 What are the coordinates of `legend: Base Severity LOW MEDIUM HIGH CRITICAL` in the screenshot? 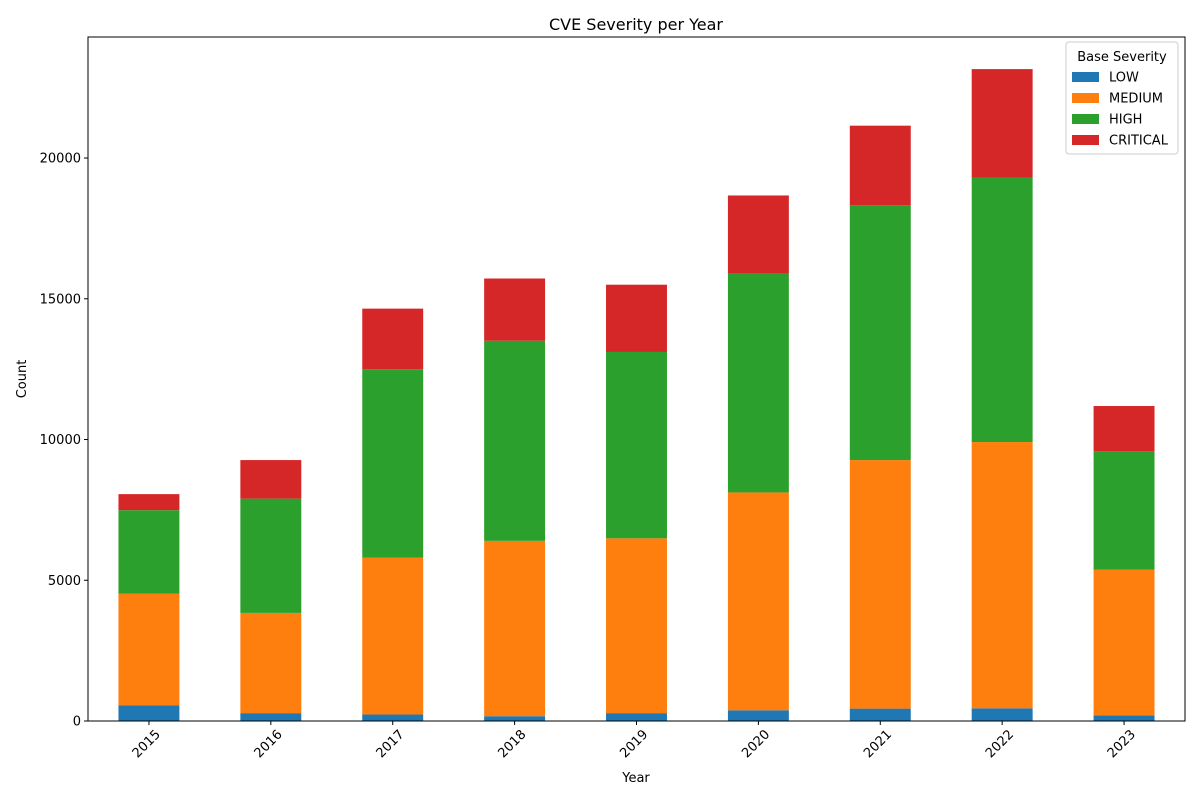 It's located at (1122, 98).